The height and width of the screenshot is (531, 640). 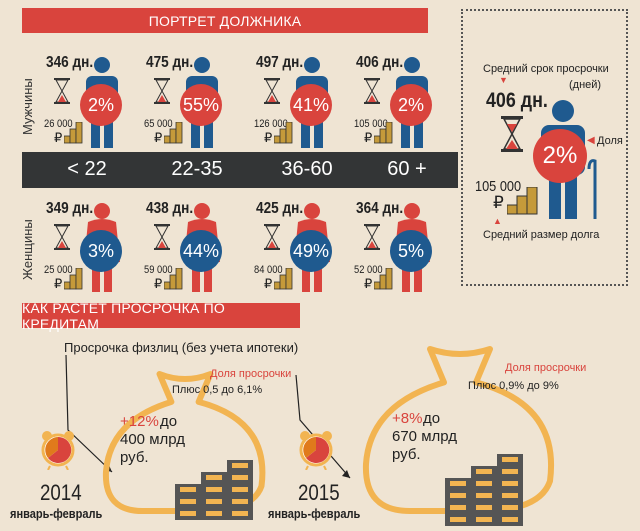 I want to click on average-debt: 126 000, so click(x=271, y=124).